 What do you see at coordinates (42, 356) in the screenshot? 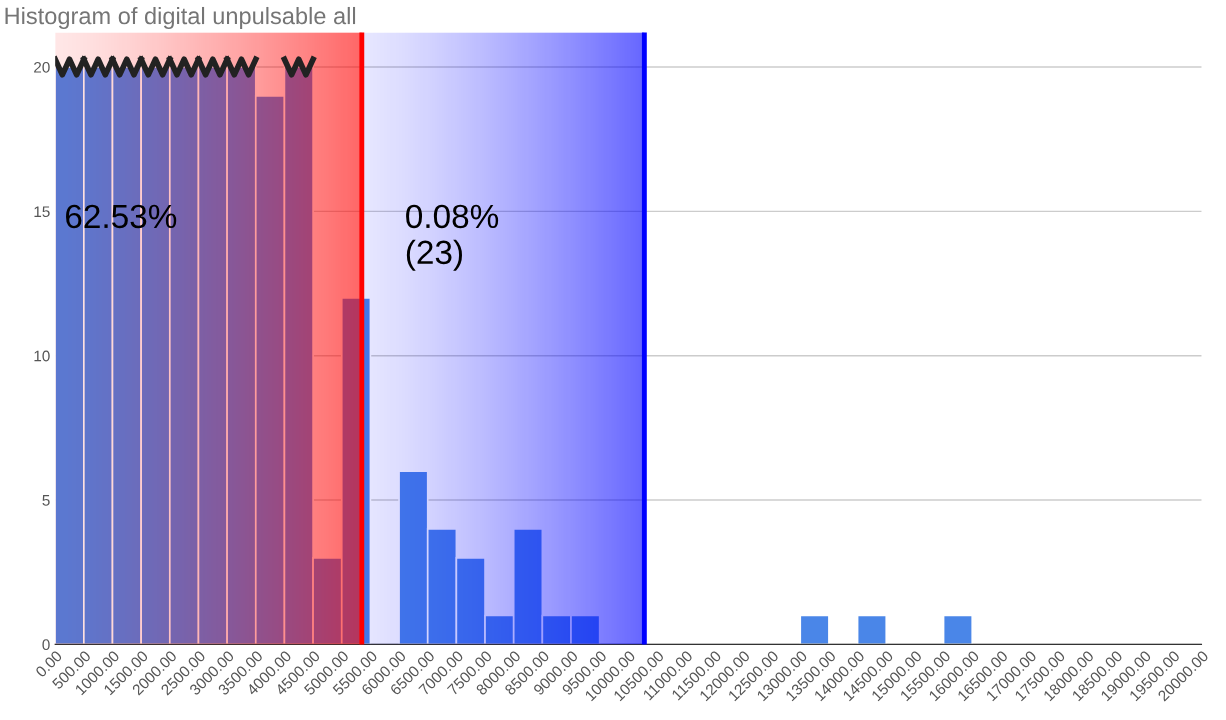
I see `y-tick-label: 10` at bounding box center [42, 356].